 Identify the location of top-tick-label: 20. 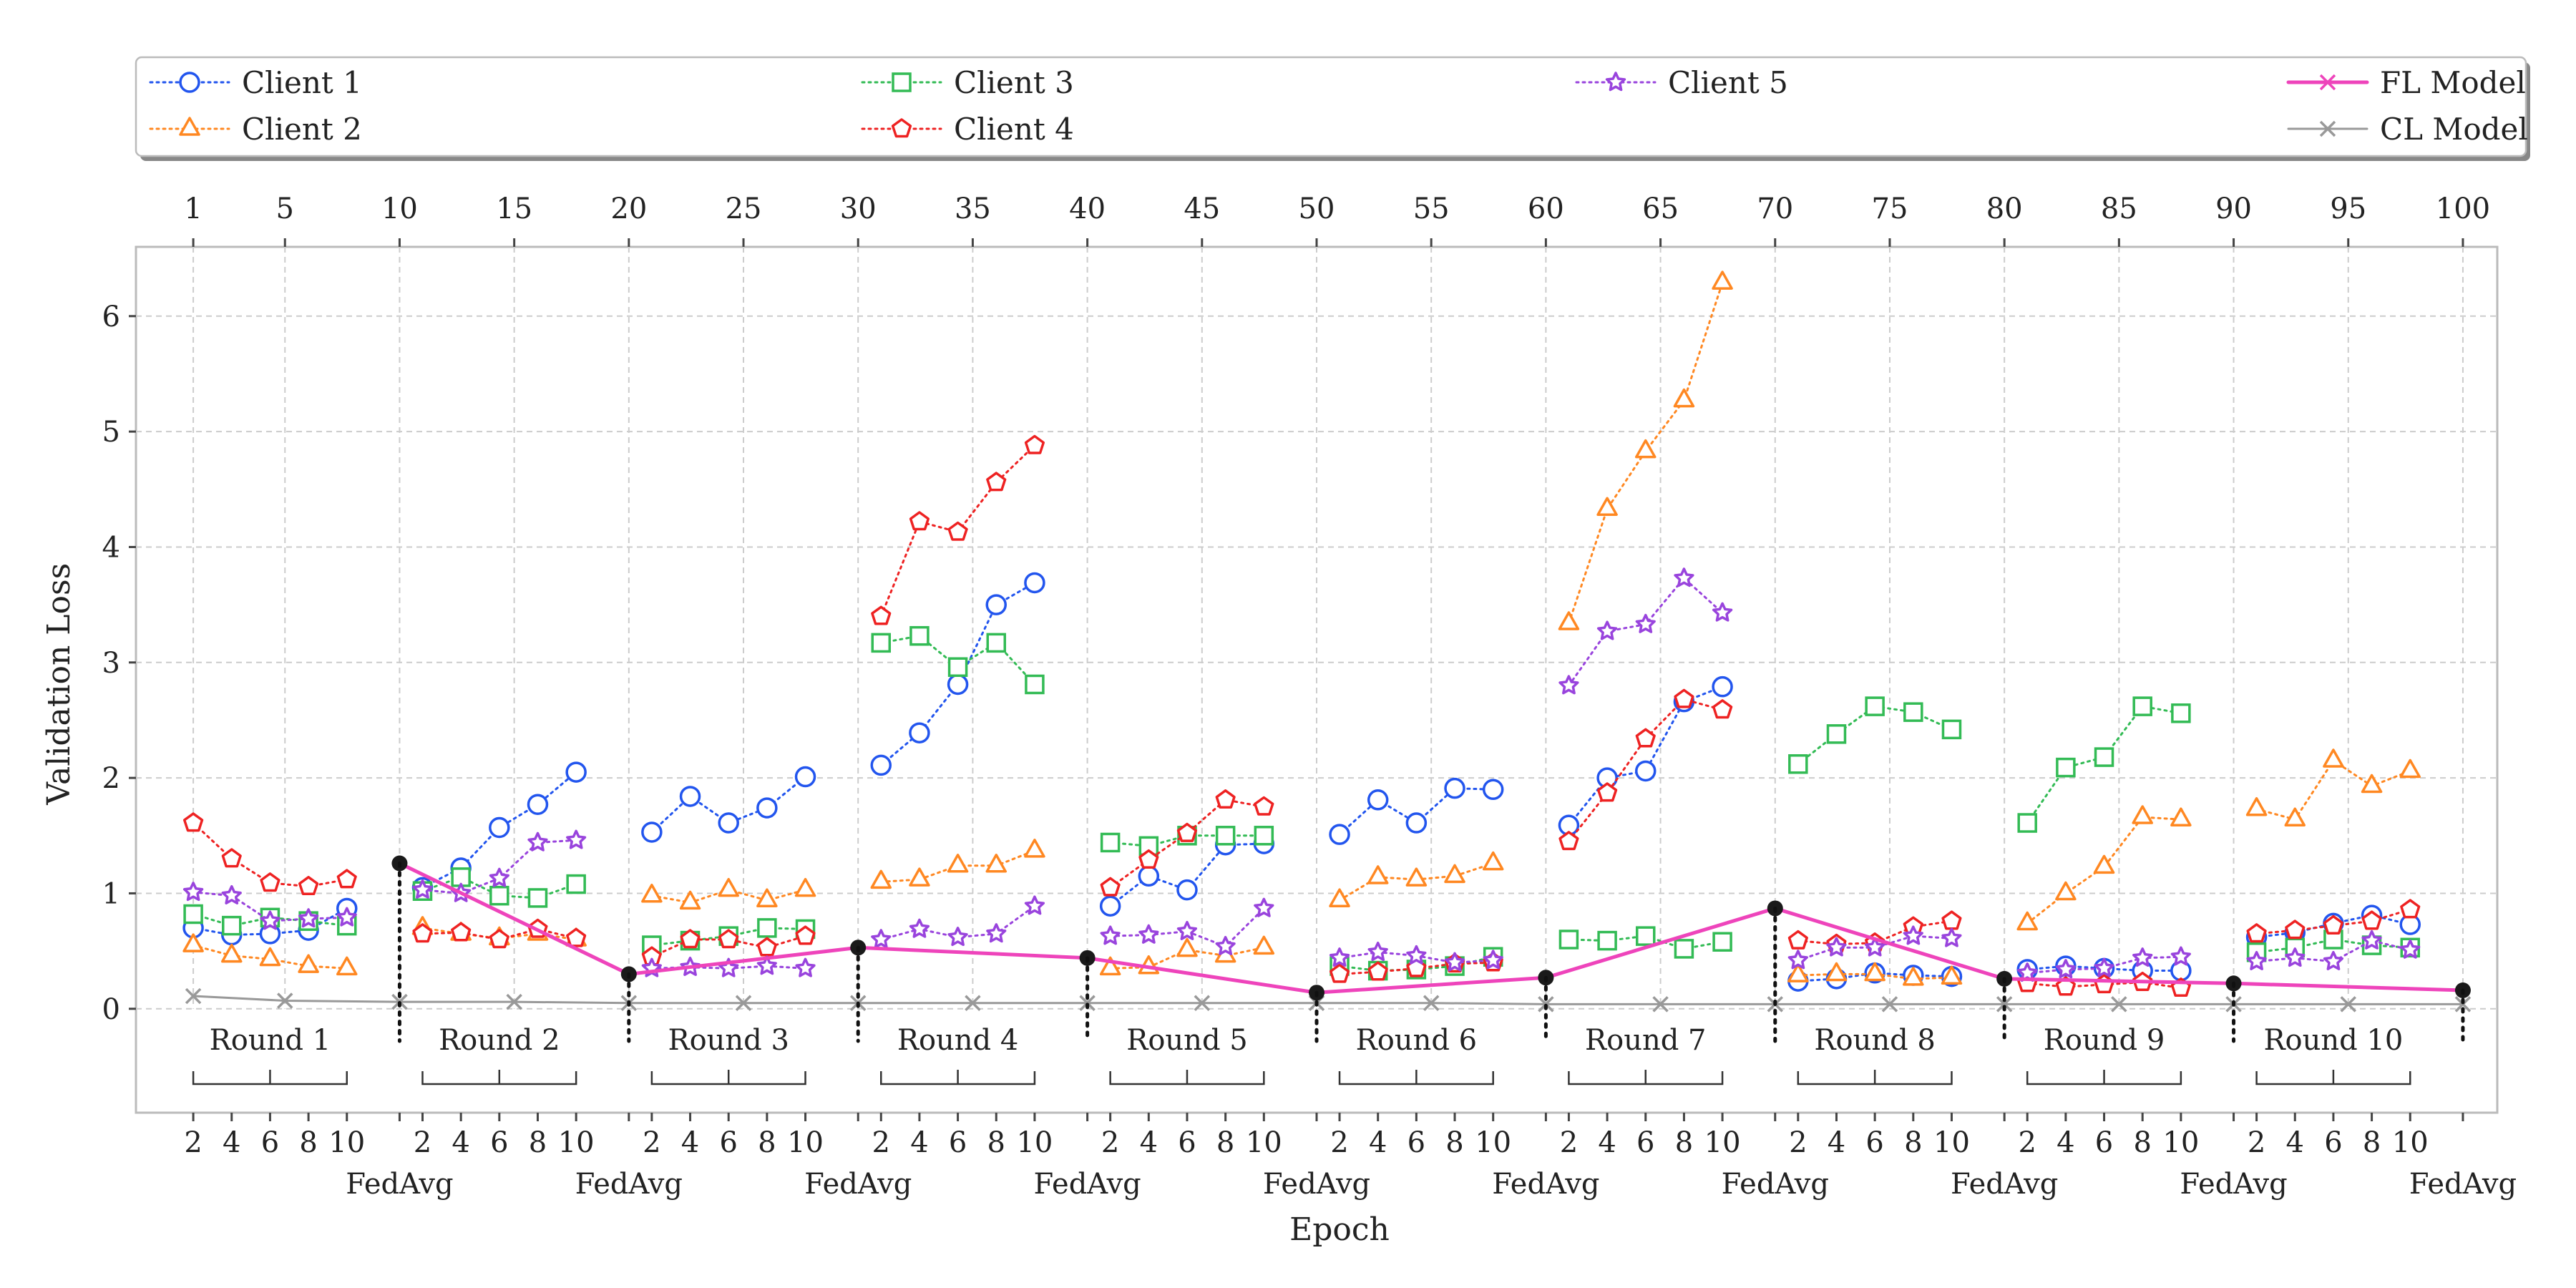
(628, 208).